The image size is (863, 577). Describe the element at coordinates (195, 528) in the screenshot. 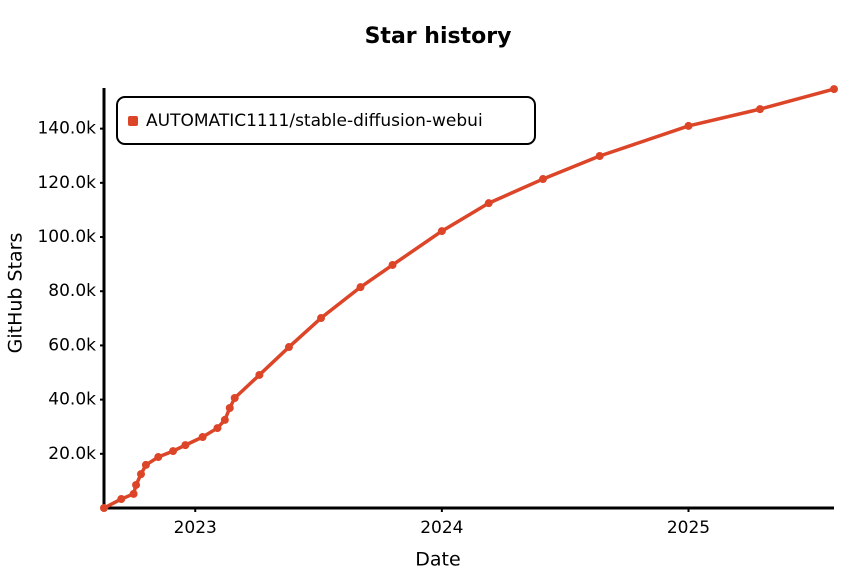

I see `x-tick-label: 2023` at that location.